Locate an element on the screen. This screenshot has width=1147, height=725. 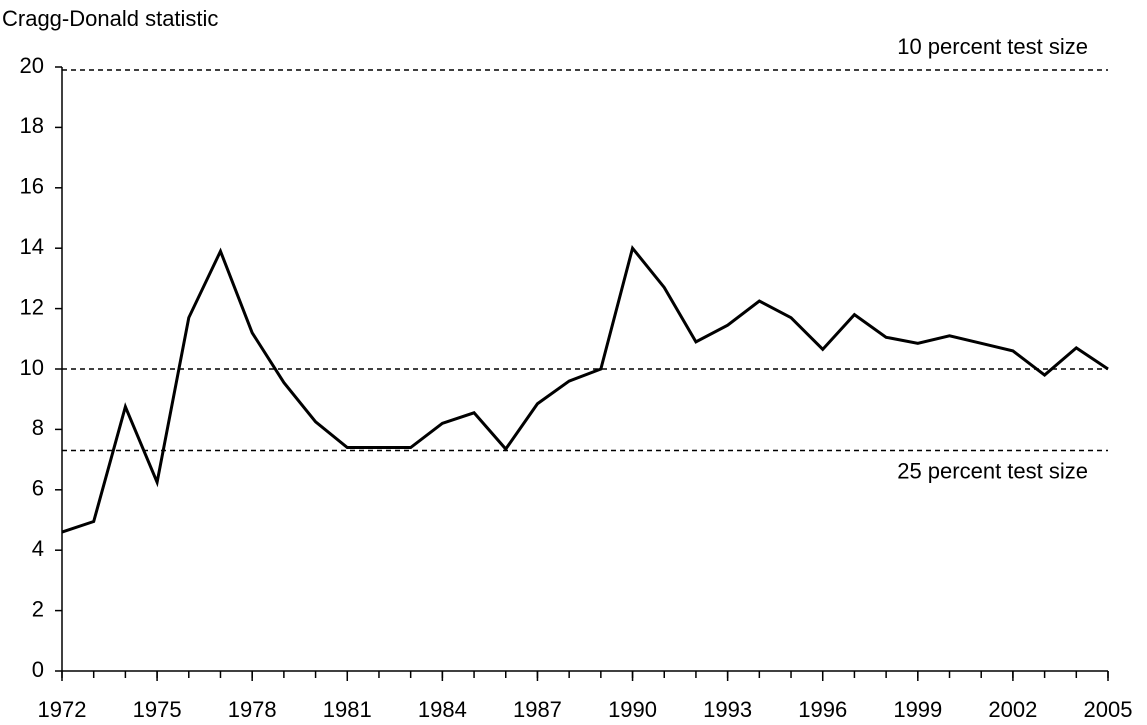
x-tick-label: 1975 is located at coordinates (157, 709).